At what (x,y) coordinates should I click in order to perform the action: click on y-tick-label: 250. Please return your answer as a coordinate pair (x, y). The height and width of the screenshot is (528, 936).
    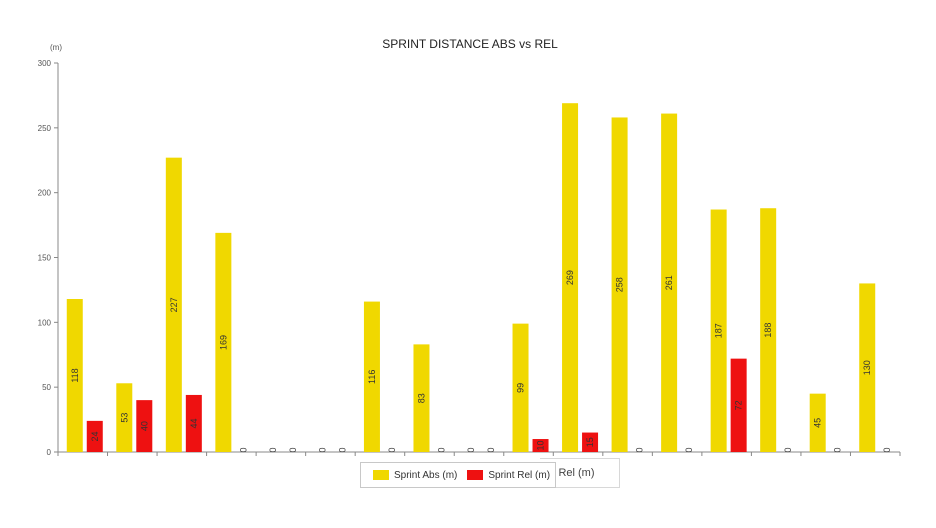
    Looking at the image, I should click on (45, 128).